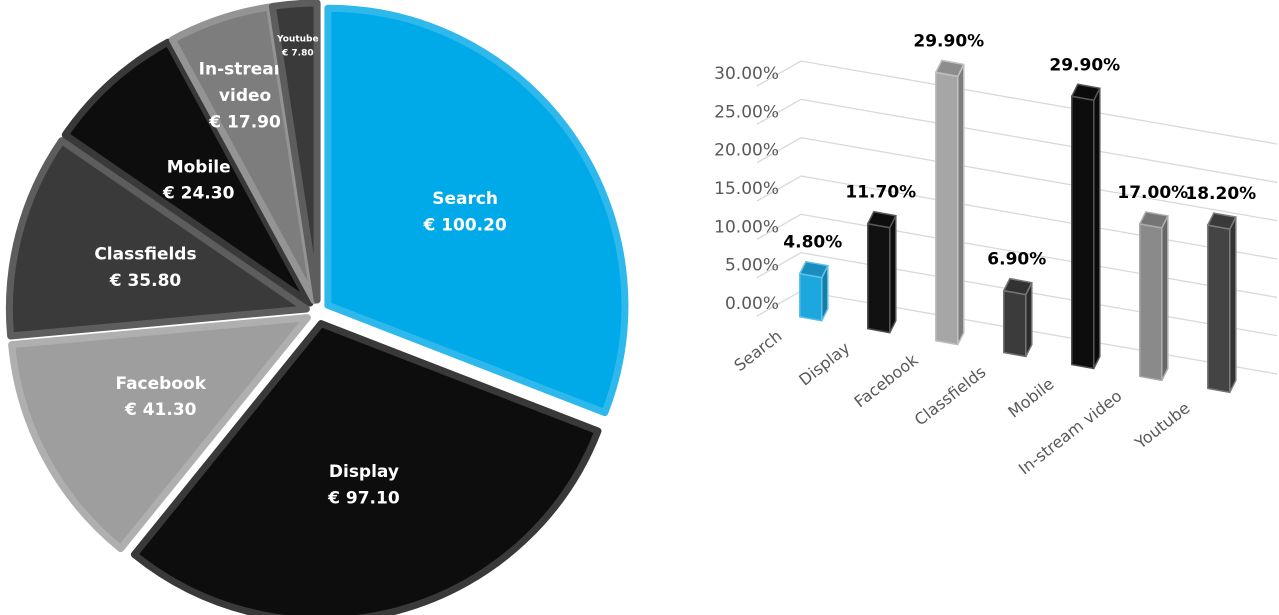 This screenshot has height=615, width=1279. What do you see at coordinates (746, 189) in the screenshot?
I see `y-tick-label: 15.00%` at bounding box center [746, 189].